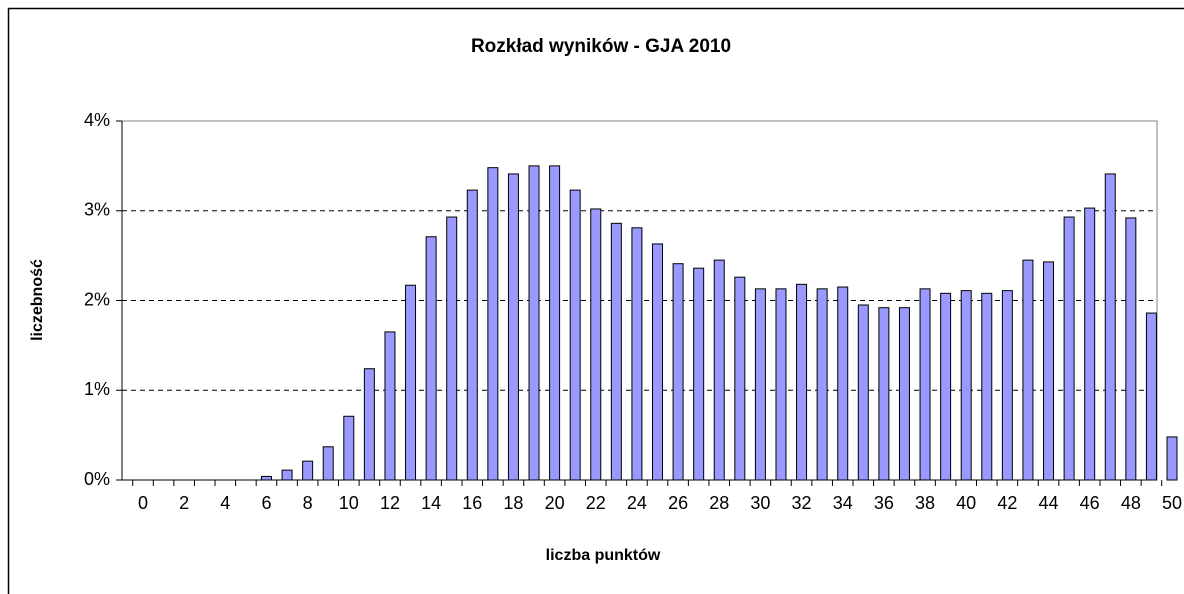 Image resolution: width=1184 pixels, height=594 pixels. Describe the element at coordinates (884, 503) in the screenshot. I see `x-tick-label: 36` at that location.